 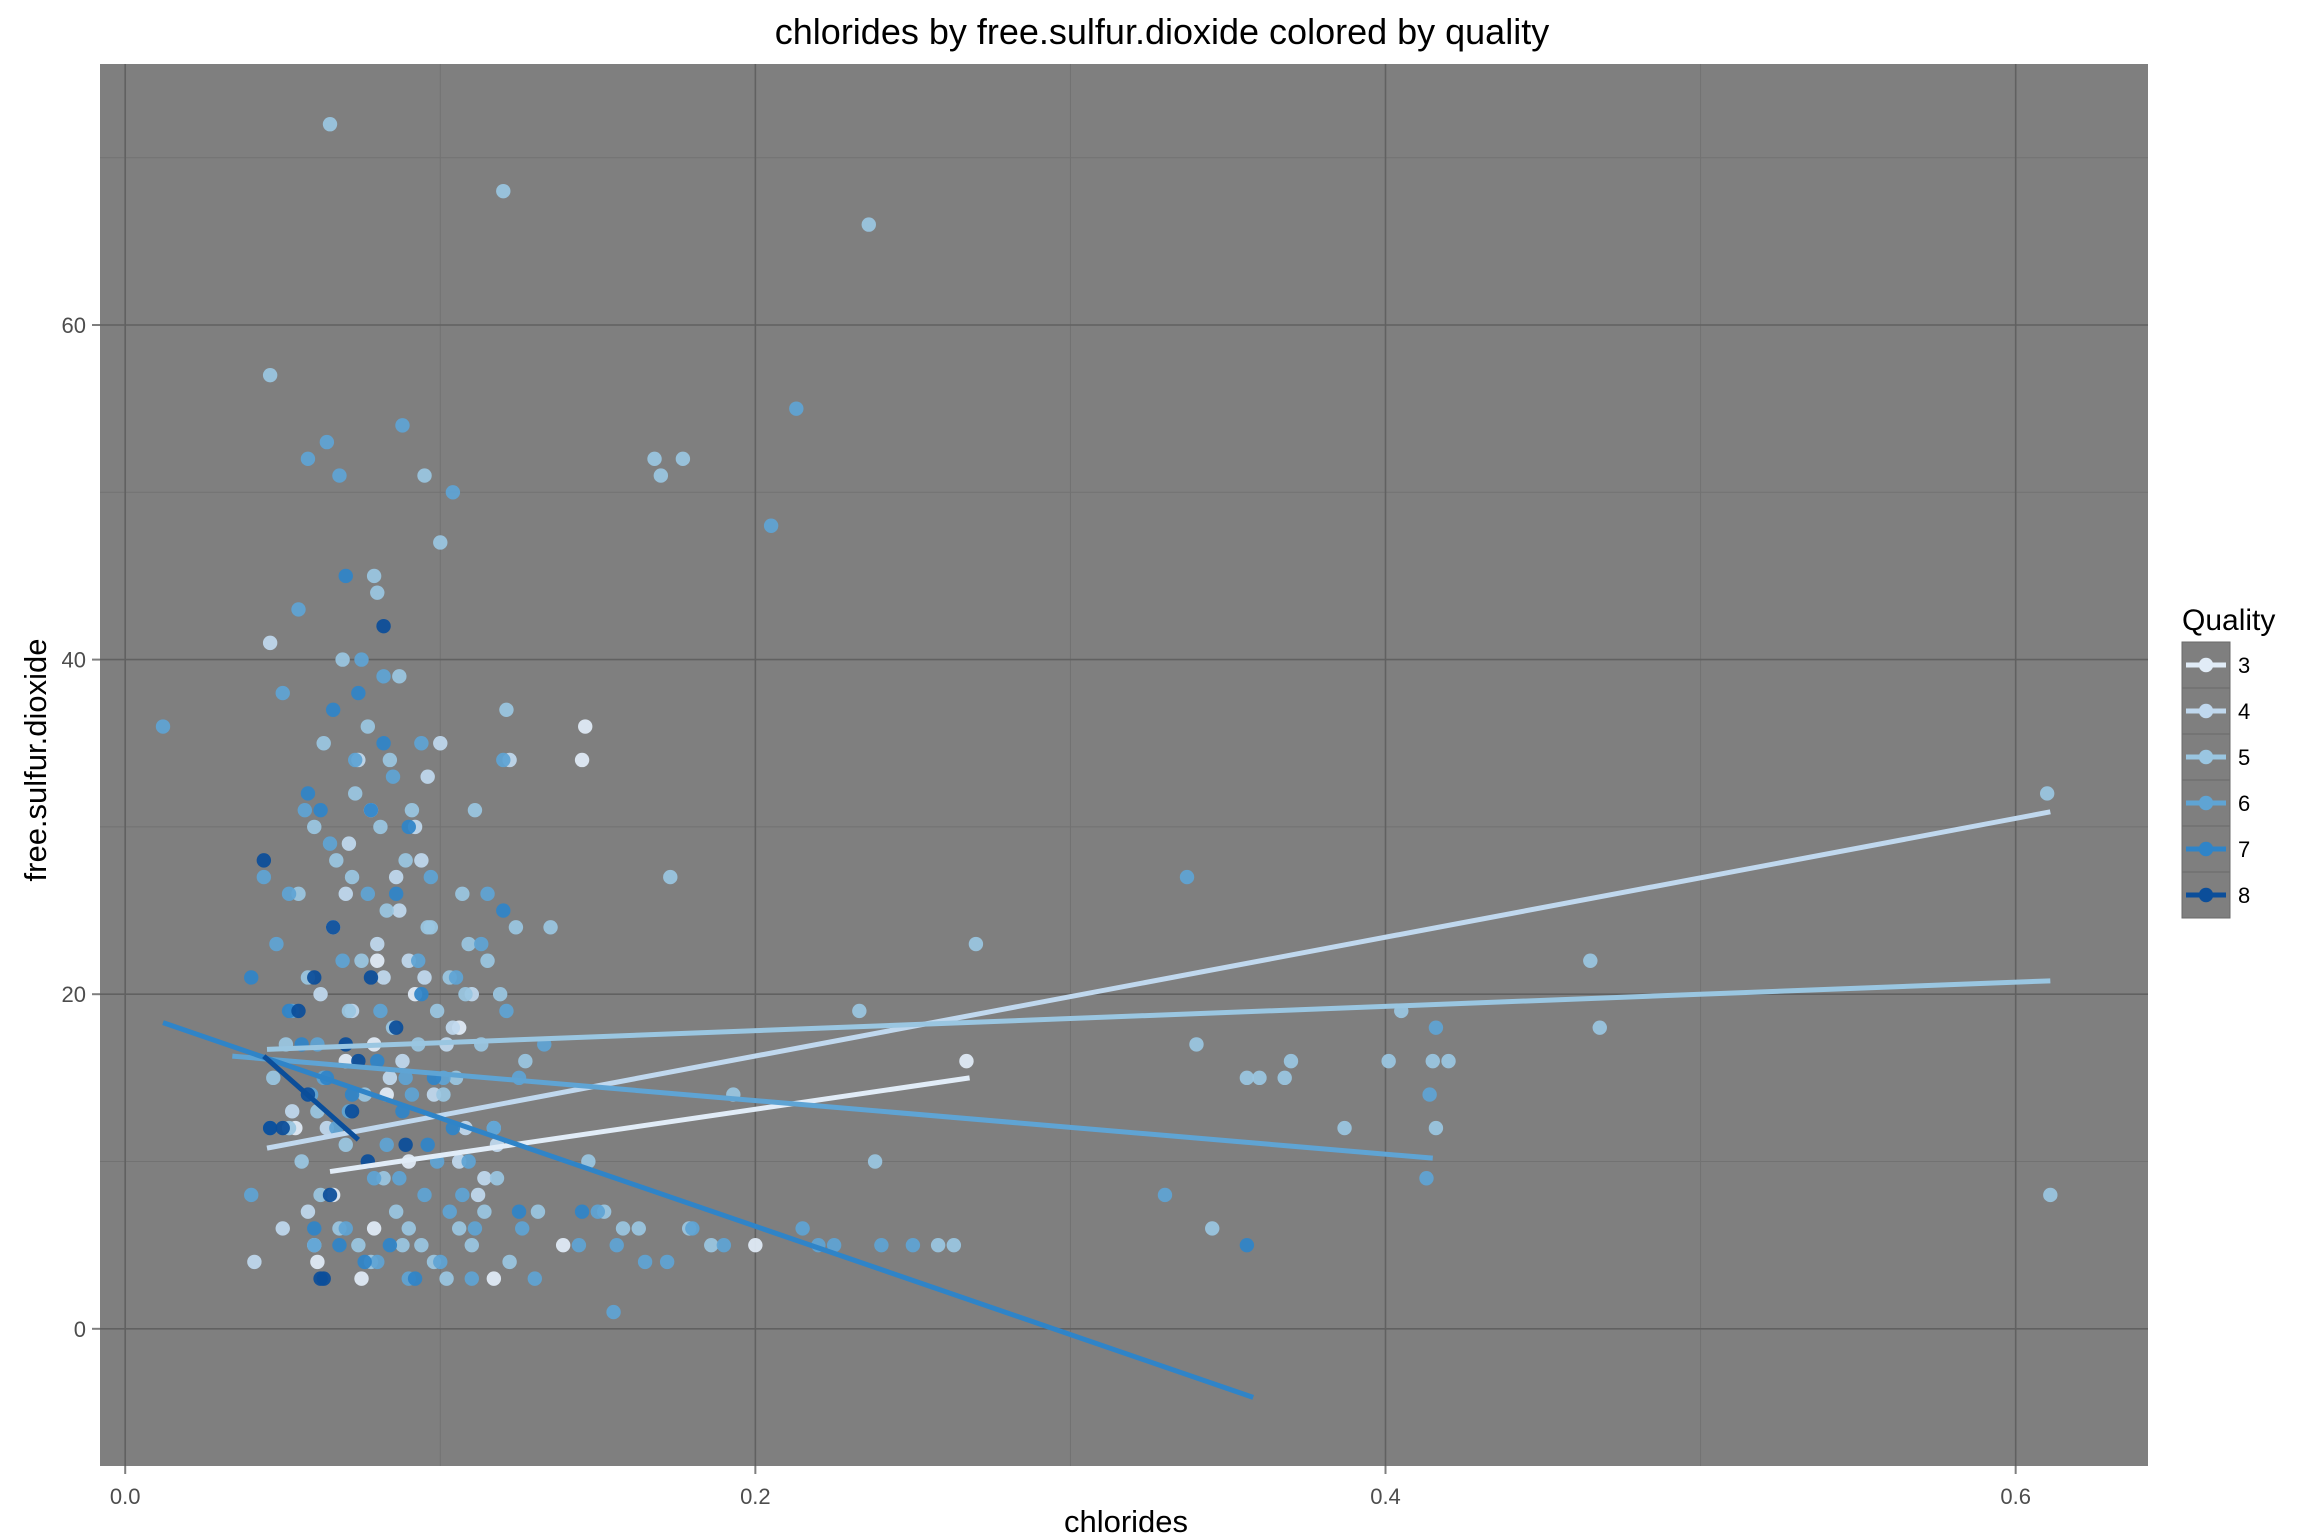 I want to click on legend-label: 6, so click(x=2244, y=803).